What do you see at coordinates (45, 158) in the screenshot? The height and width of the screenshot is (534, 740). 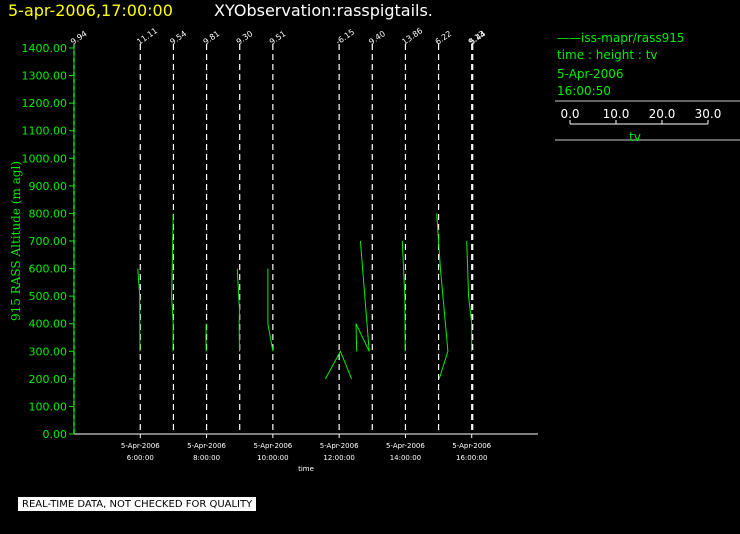 I see `y-tick-label: 1000.00` at bounding box center [45, 158].